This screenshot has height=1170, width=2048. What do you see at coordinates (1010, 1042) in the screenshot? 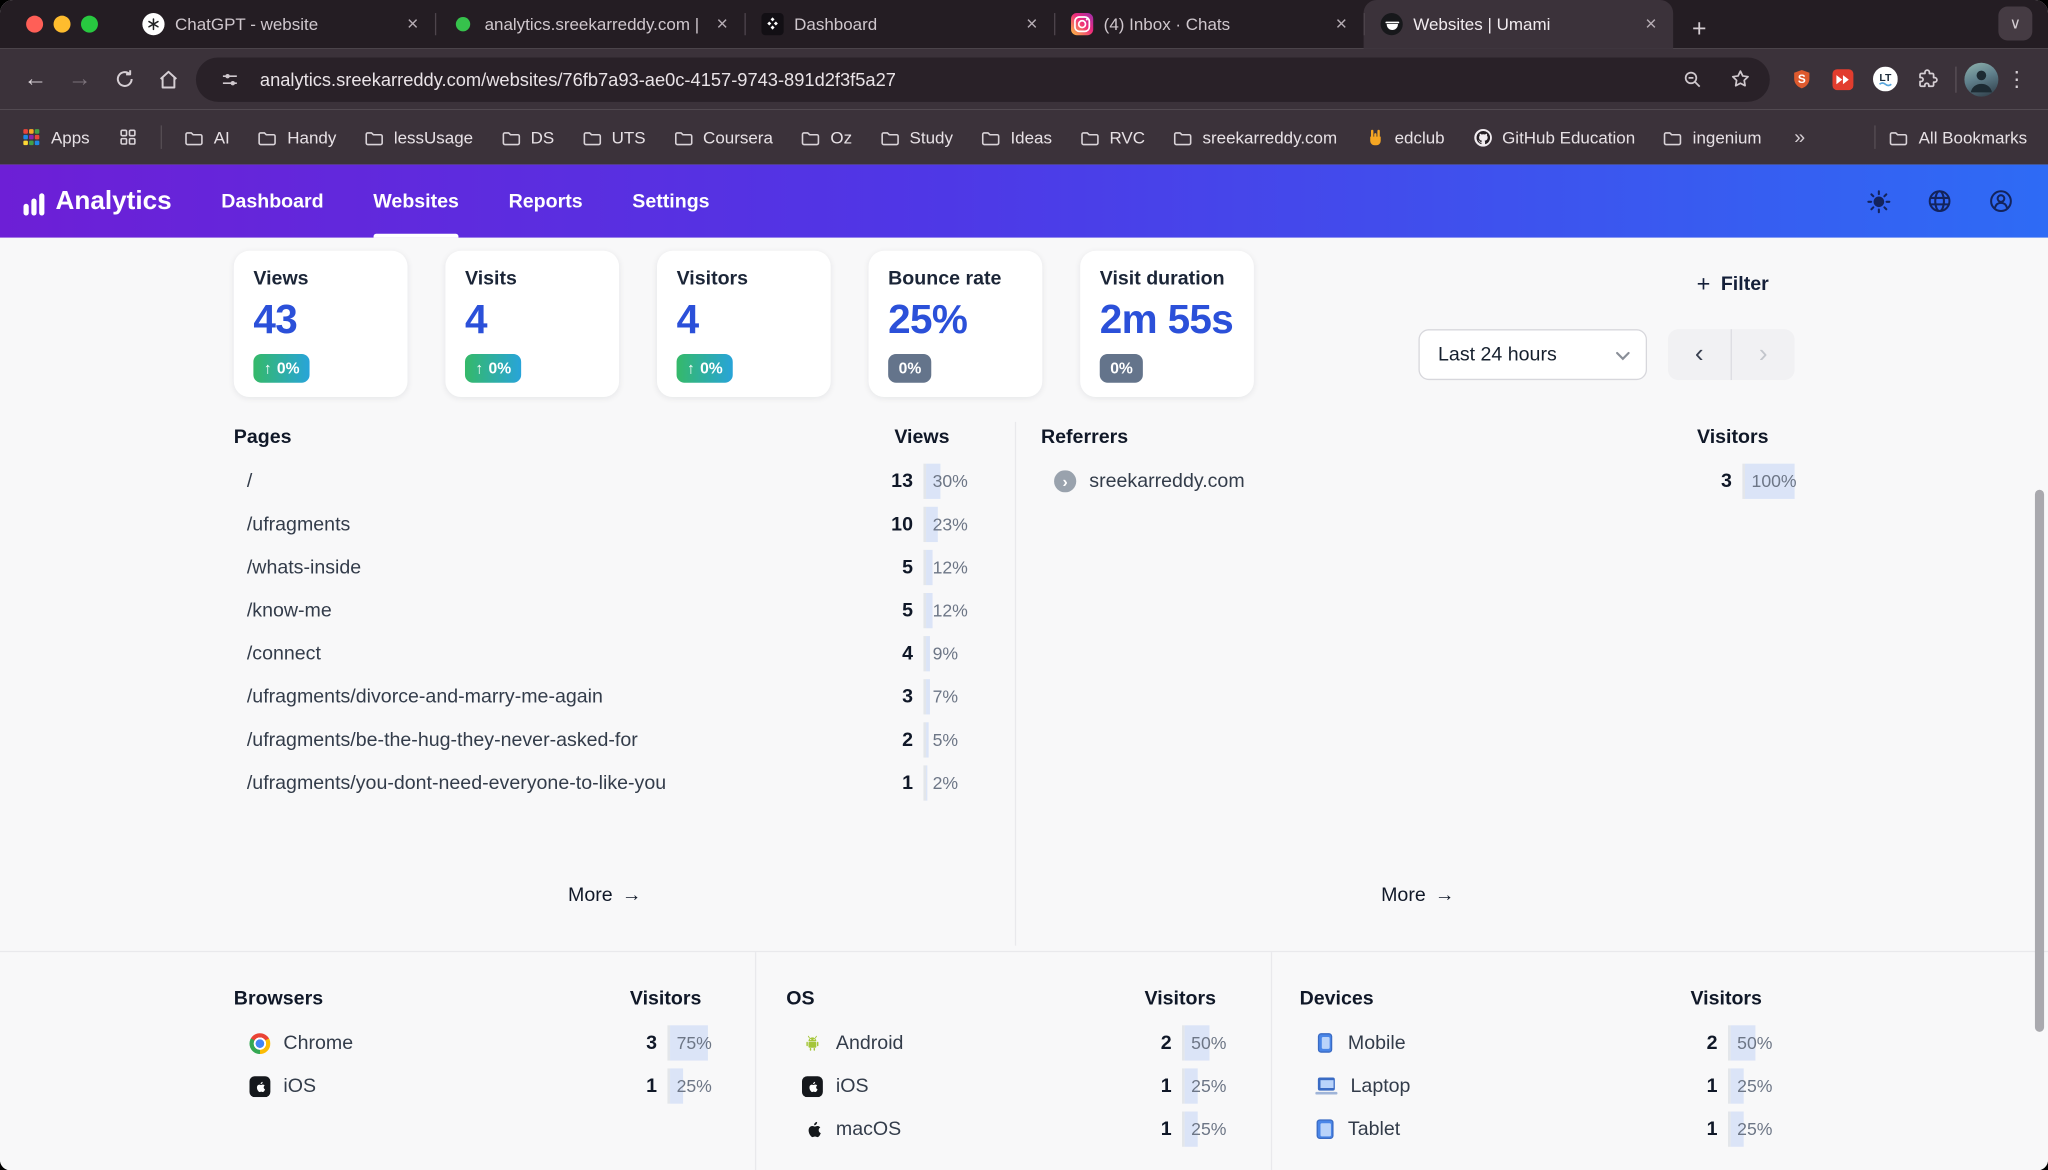
I see `os-row: Android 2 50%` at bounding box center [1010, 1042].